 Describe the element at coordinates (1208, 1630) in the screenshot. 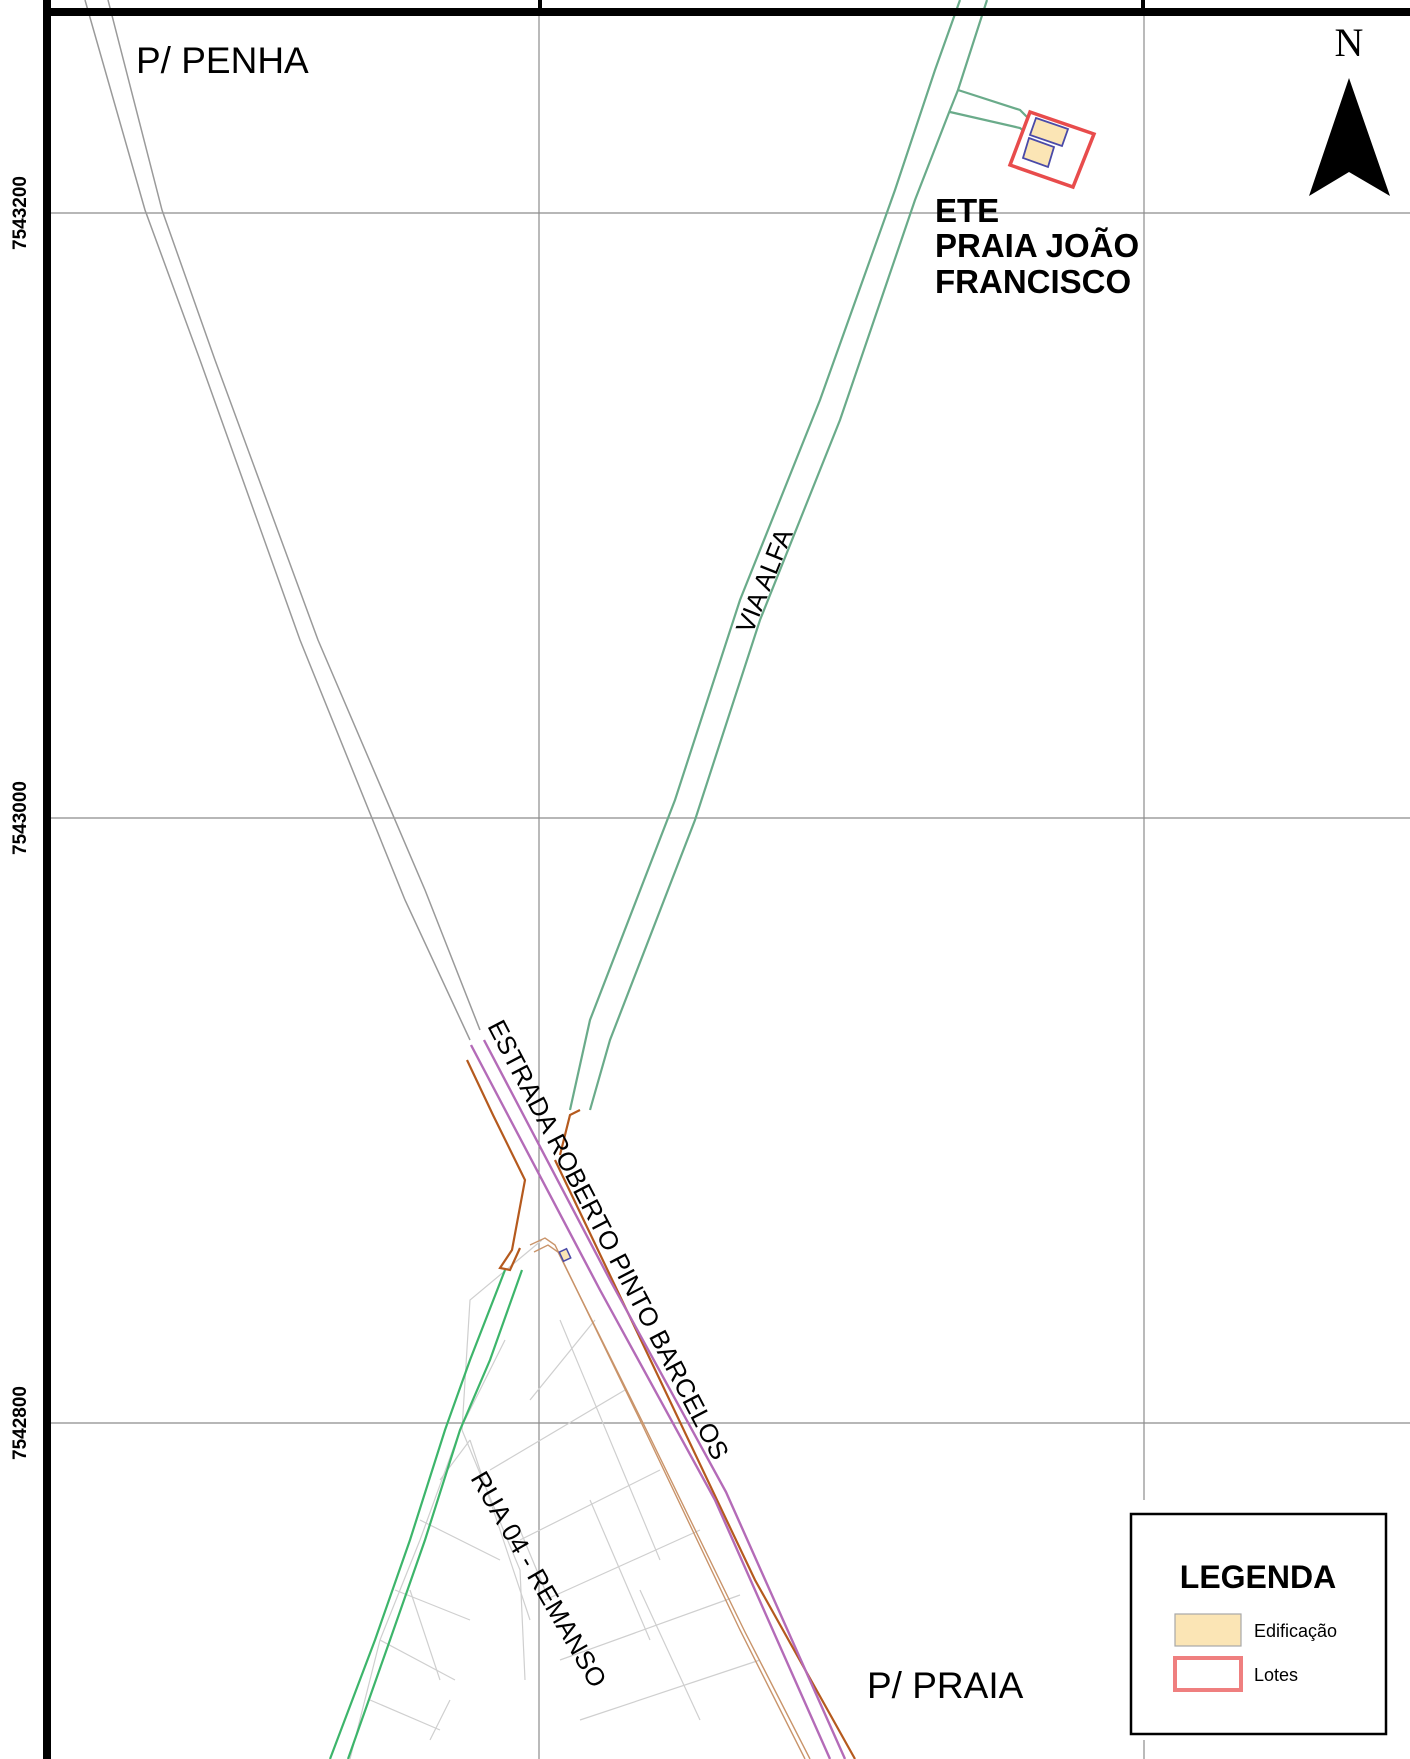

I see `legend-swatch-edificacao` at that location.